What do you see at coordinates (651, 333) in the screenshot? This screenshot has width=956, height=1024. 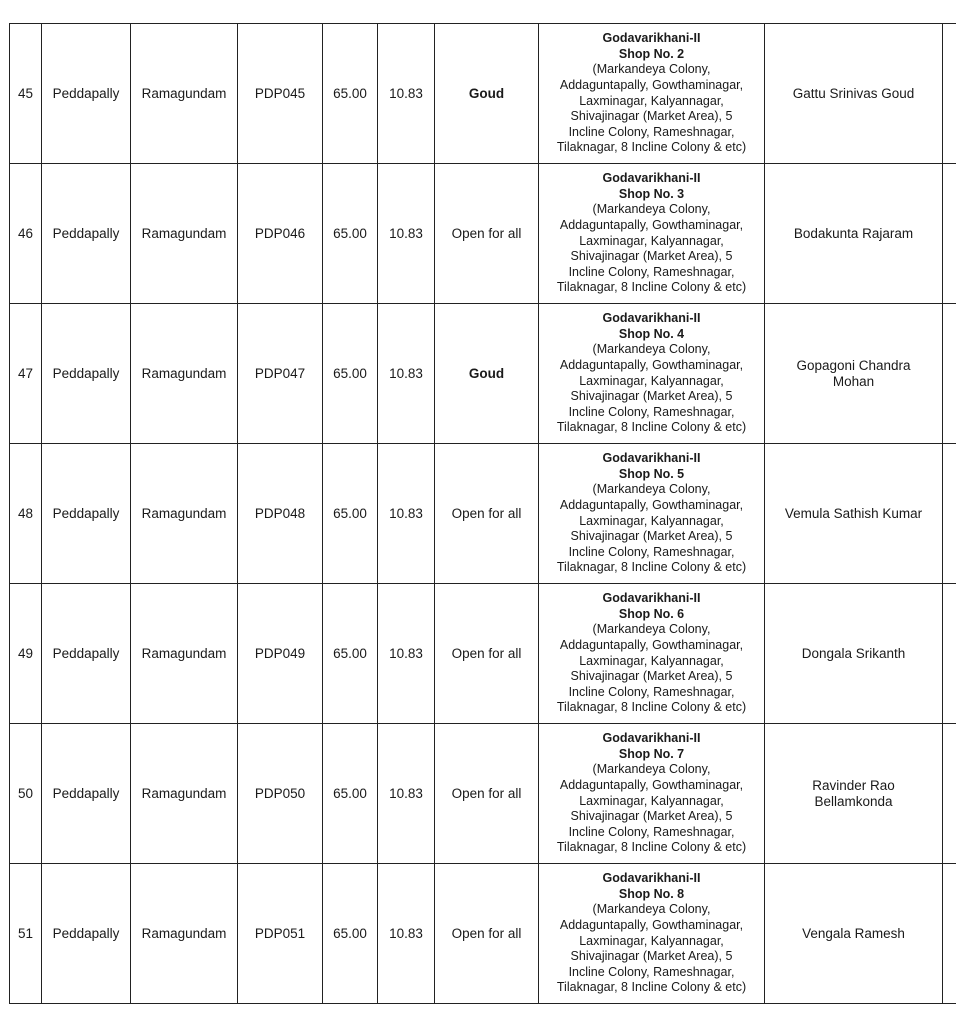 I see `shop-number: Shop No. 4` at bounding box center [651, 333].